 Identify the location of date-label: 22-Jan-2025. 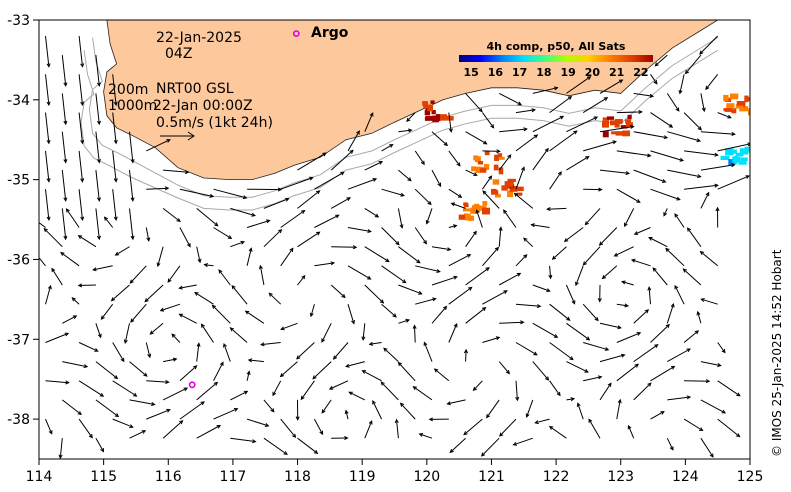
(199, 38).